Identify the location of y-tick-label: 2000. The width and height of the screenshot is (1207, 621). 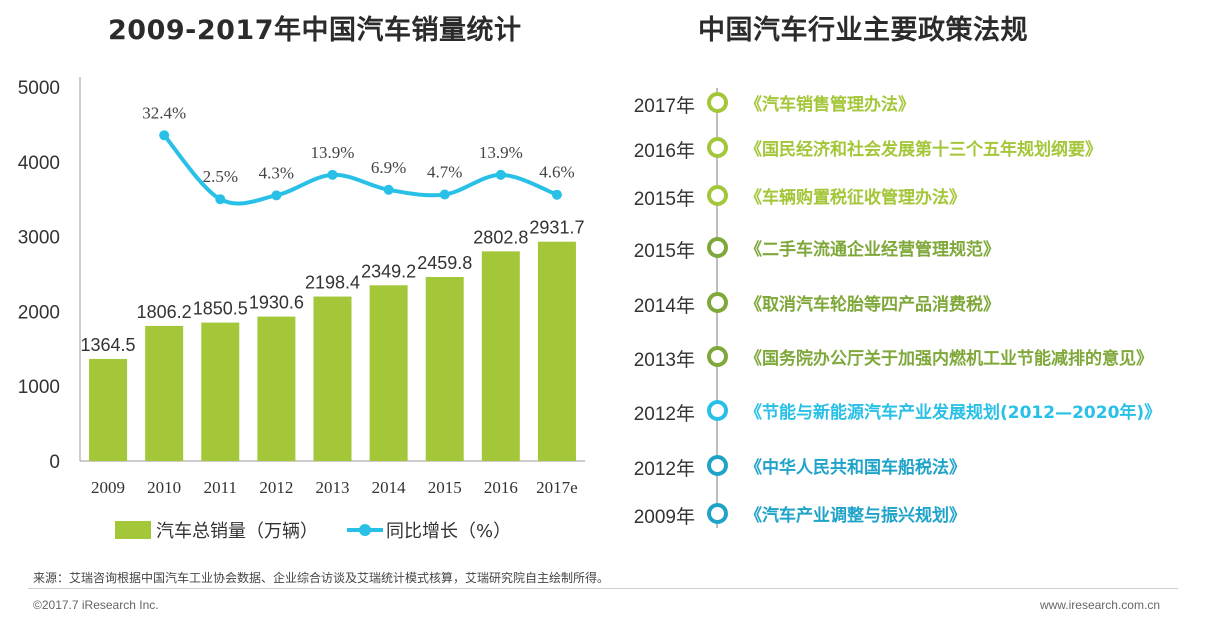
(39, 312).